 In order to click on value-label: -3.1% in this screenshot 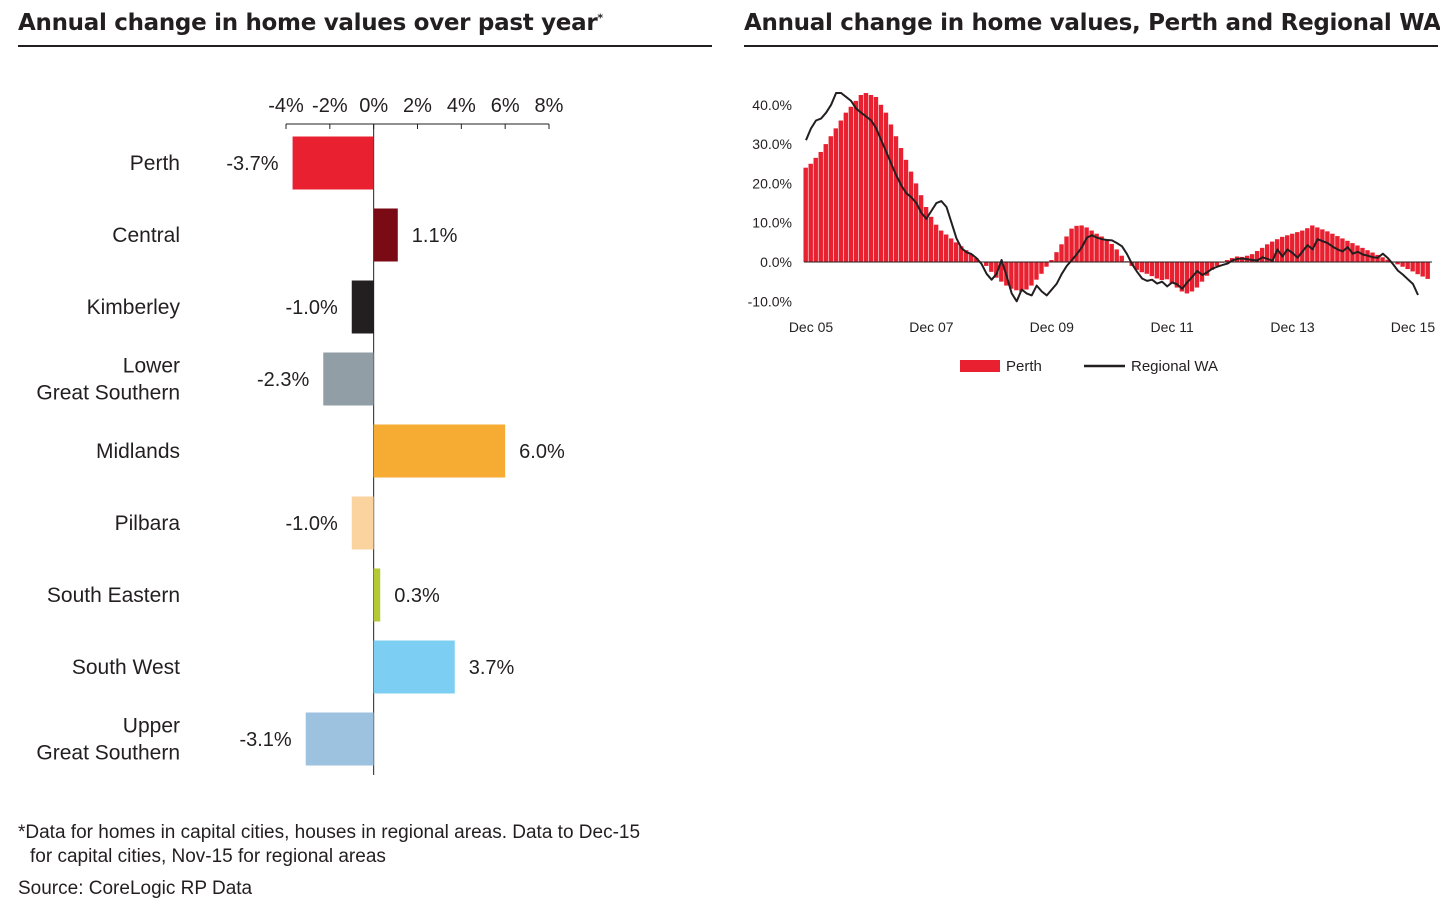, I will do `click(265, 740)`.